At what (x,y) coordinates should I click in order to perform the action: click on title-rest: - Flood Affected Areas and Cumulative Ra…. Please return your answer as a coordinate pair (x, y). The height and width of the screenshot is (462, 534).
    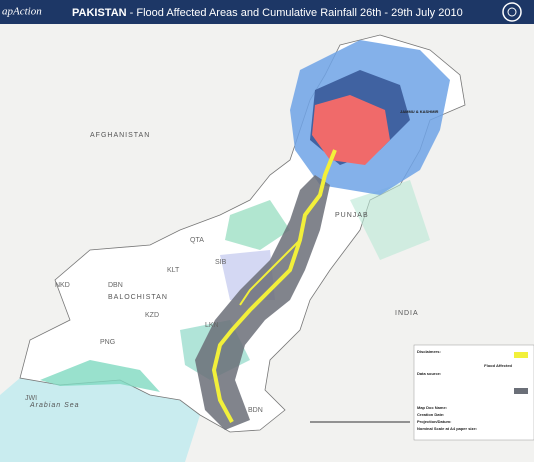
    Looking at the image, I should click on (295, 13).